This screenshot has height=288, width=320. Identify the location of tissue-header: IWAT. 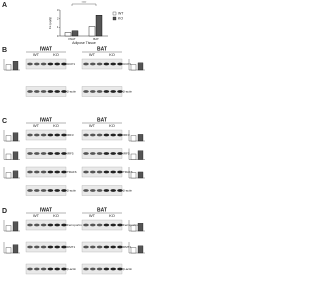
(46, 120).